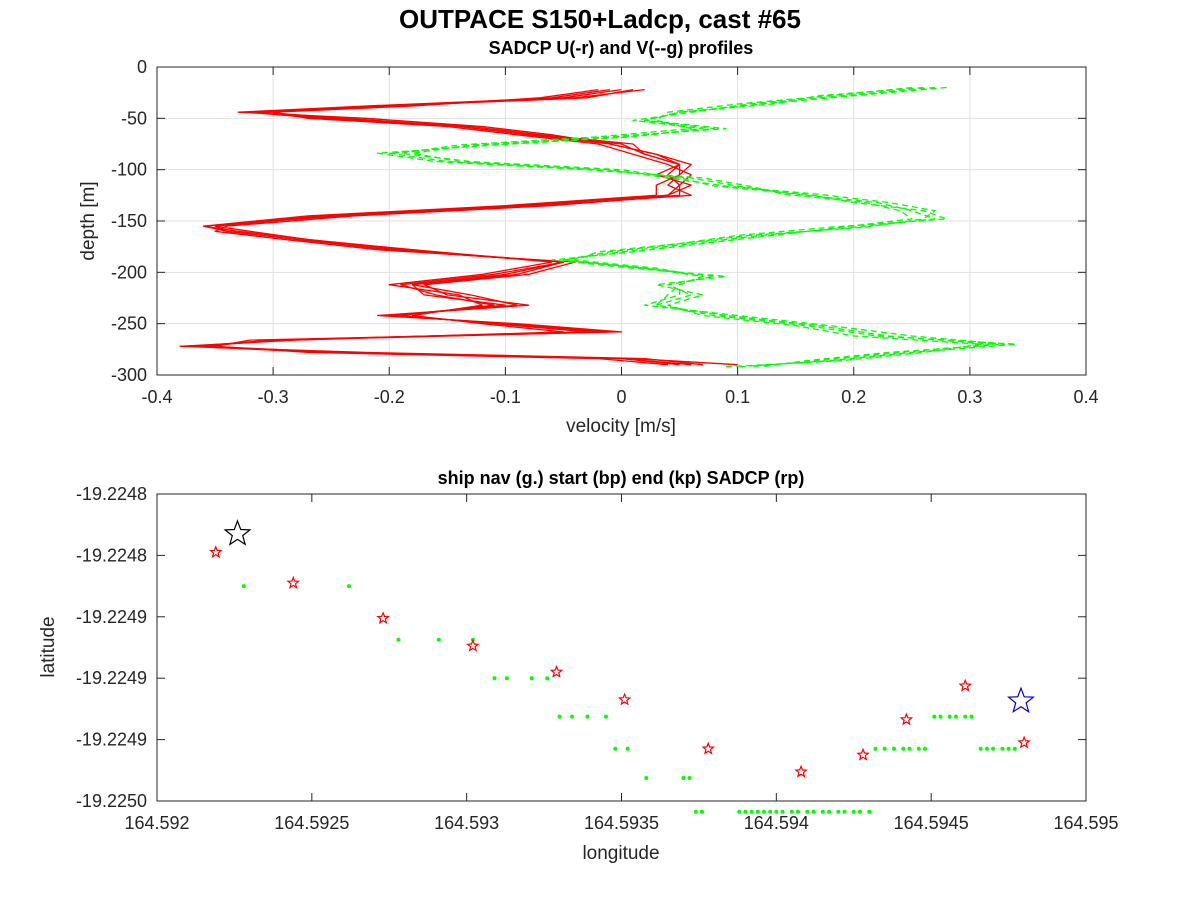 This screenshot has height=900, width=1200. Describe the element at coordinates (134, 118) in the screenshot. I see `profile-y-tick-label: -50` at that location.